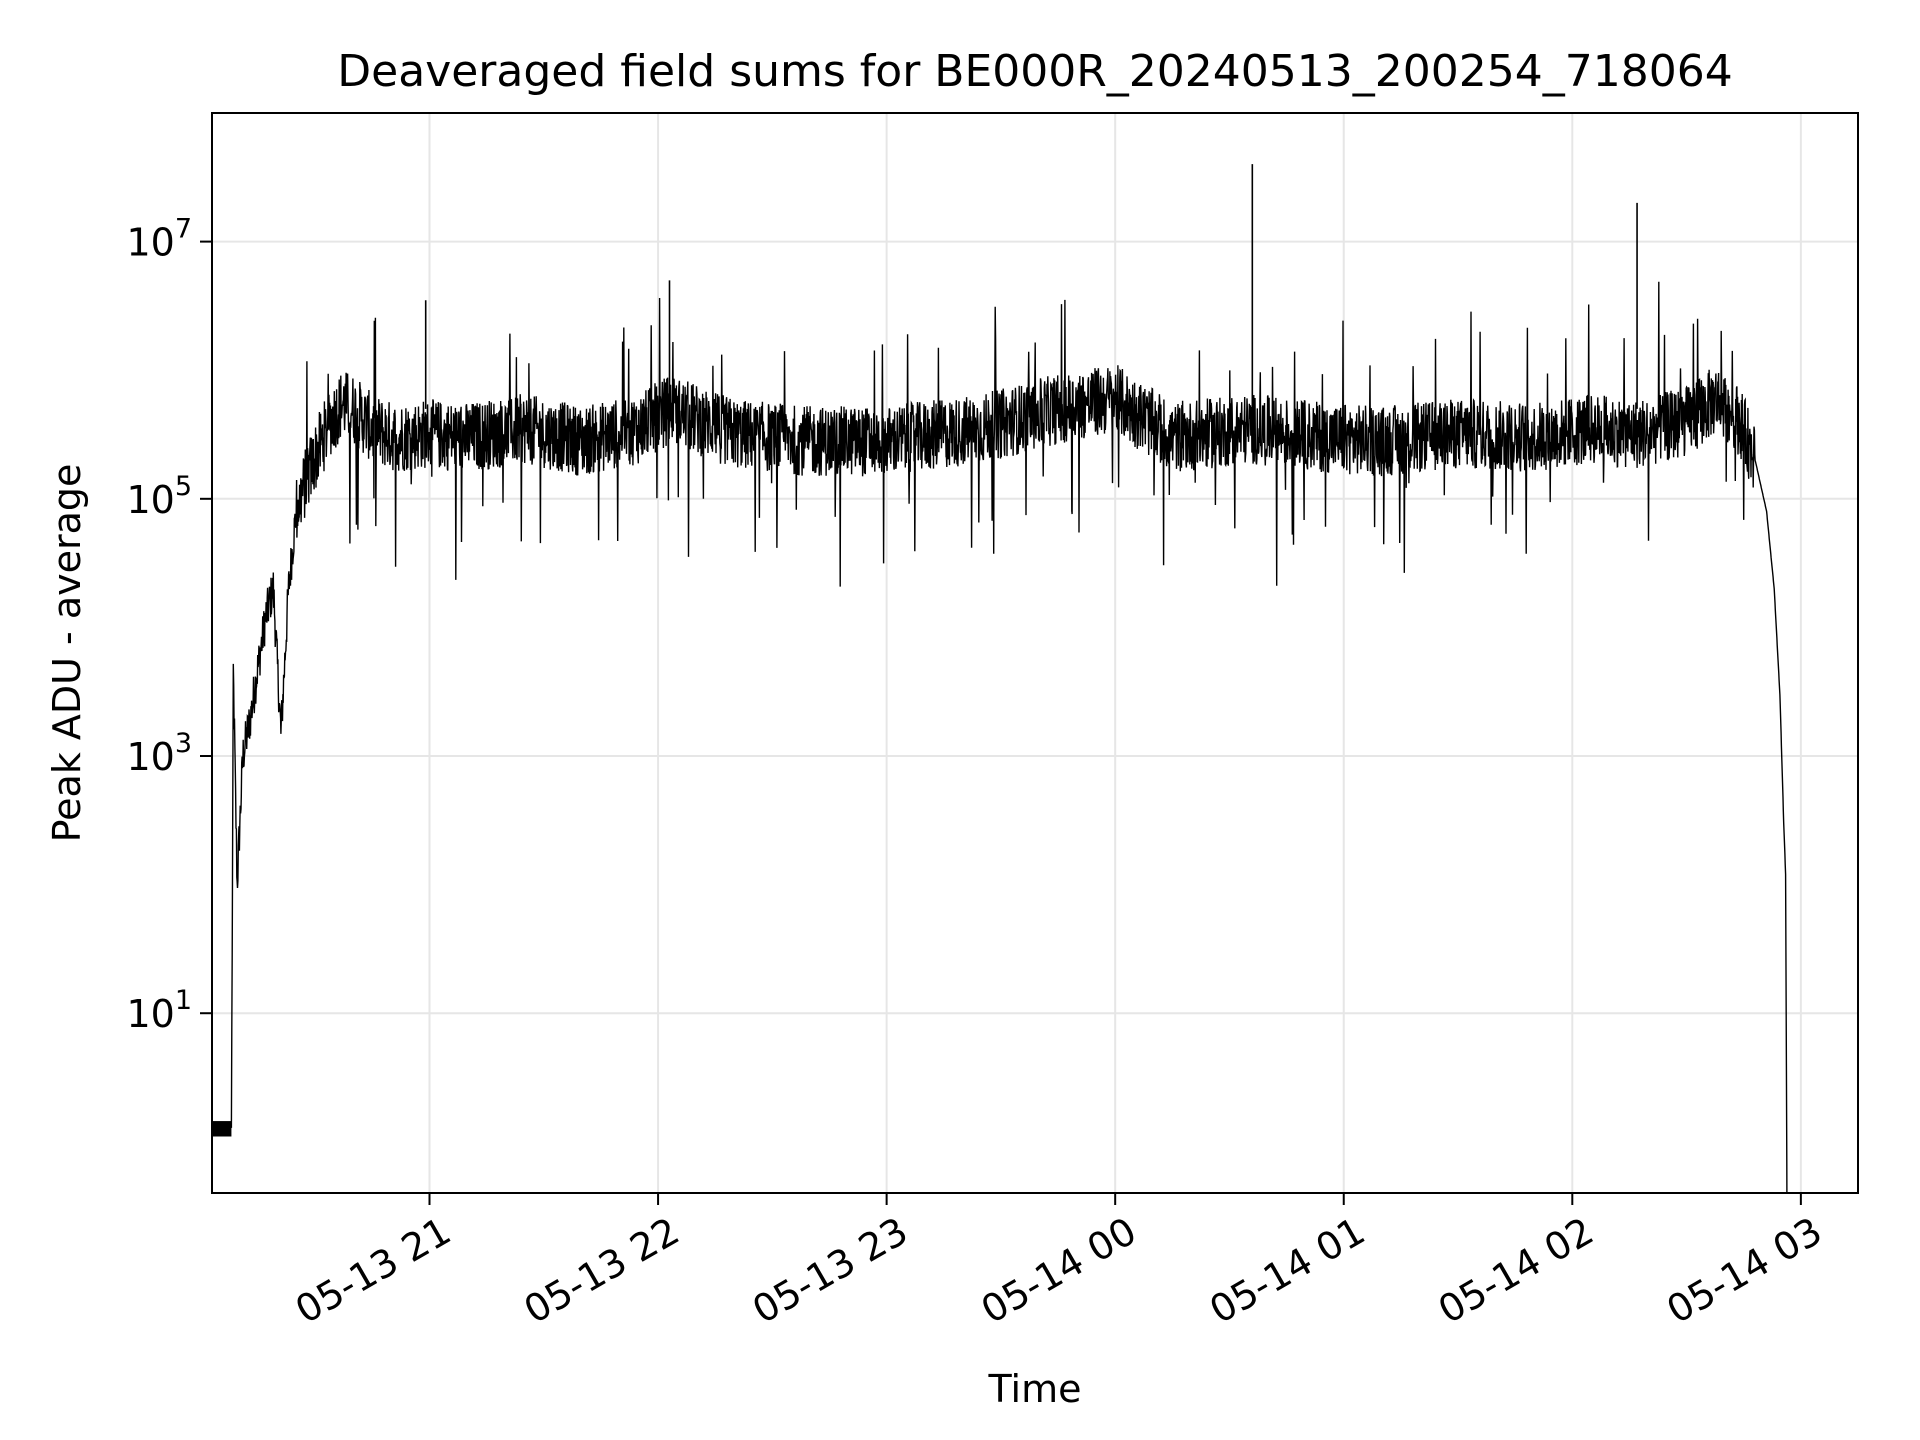  I want to click on series-flat-segment, so click(222, 1129).